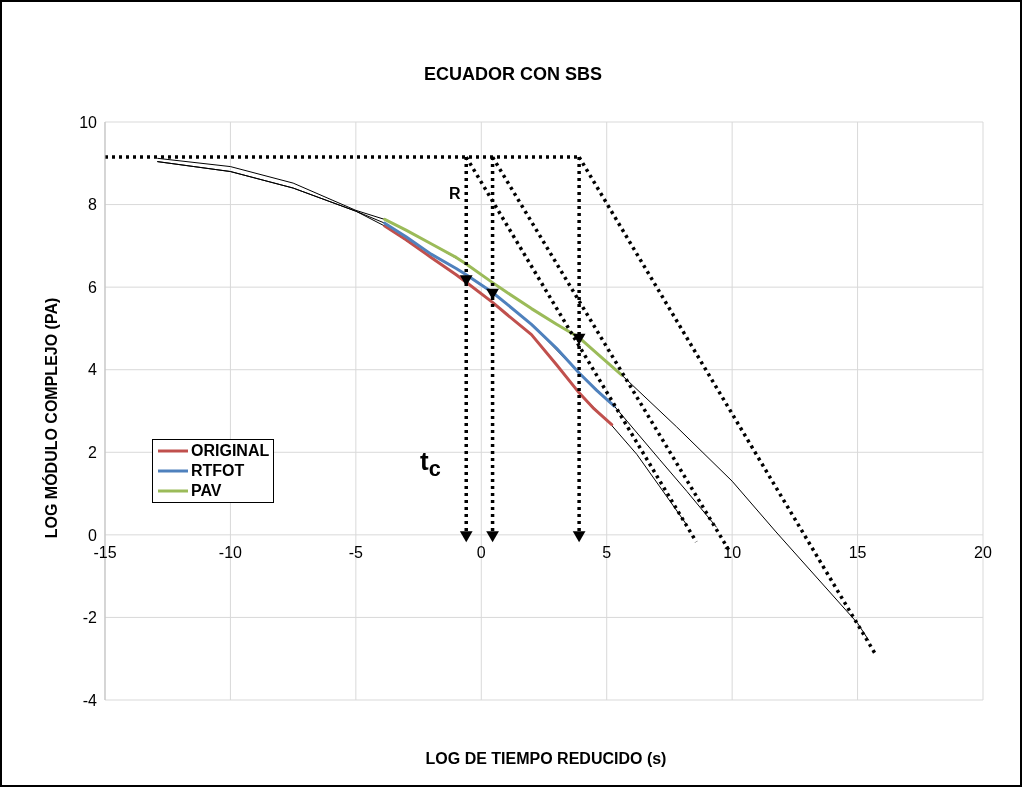 This screenshot has width=1022, height=787. What do you see at coordinates (230, 451) in the screenshot?
I see `legend-label: ORIGINAL` at bounding box center [230, 451].